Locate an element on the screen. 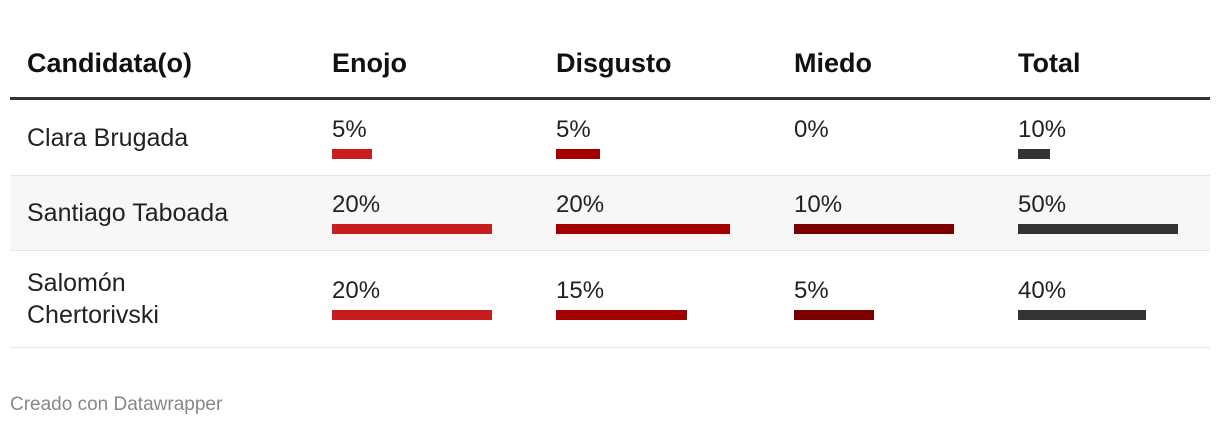 This screenshot has height=430, width=1220. candidate-name: Santiago Taboada is located at coordinates (128, 213).